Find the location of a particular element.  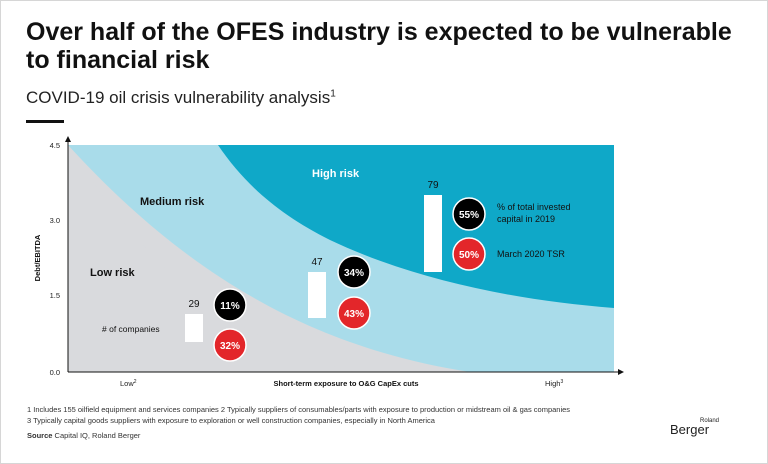

source-text: Capital IQ, Roland Berger is located at coordinates (97, 435).